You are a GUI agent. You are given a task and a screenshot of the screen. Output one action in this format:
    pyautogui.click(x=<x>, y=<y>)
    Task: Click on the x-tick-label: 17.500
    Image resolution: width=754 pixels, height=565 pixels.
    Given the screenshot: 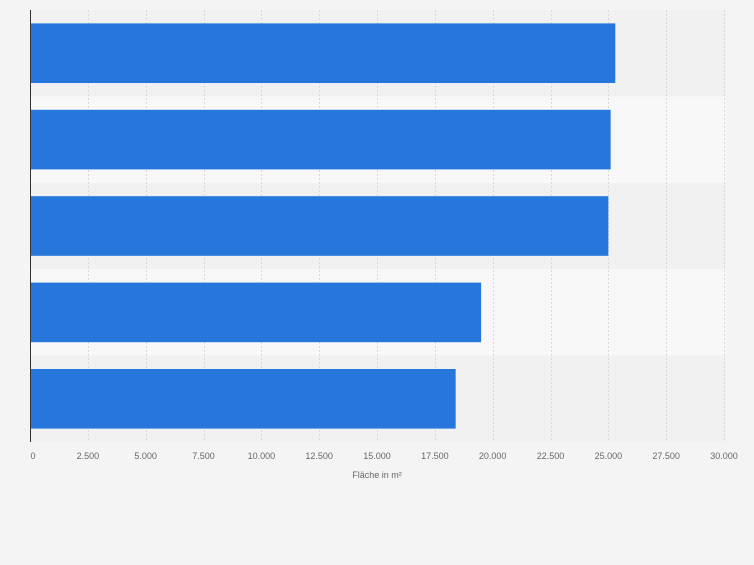 What is the action you would take?
    pyautogui.click(x=435, y=456)
    